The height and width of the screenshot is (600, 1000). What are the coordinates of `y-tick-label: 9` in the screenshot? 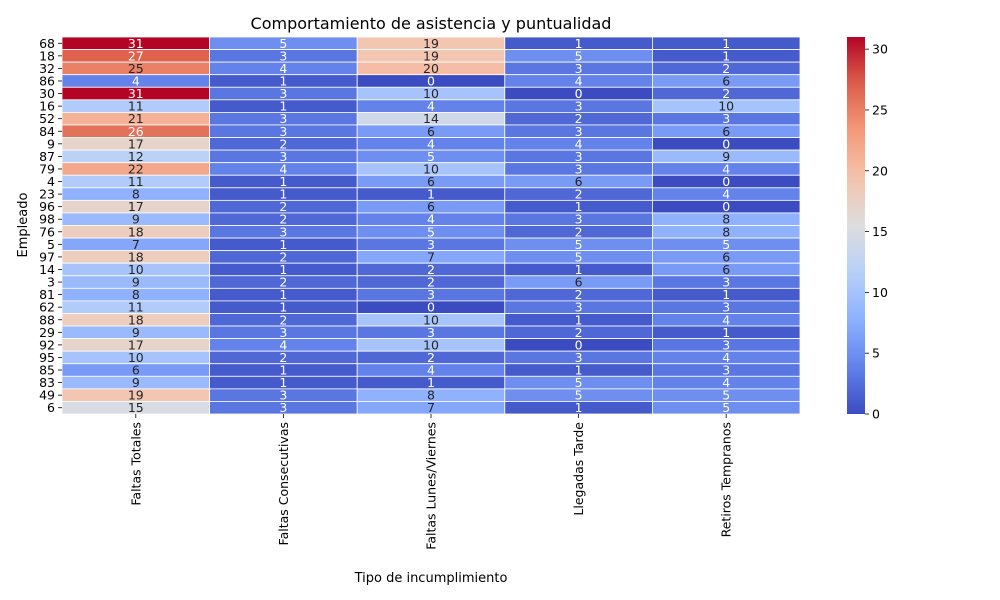 It's located at (51, 143).